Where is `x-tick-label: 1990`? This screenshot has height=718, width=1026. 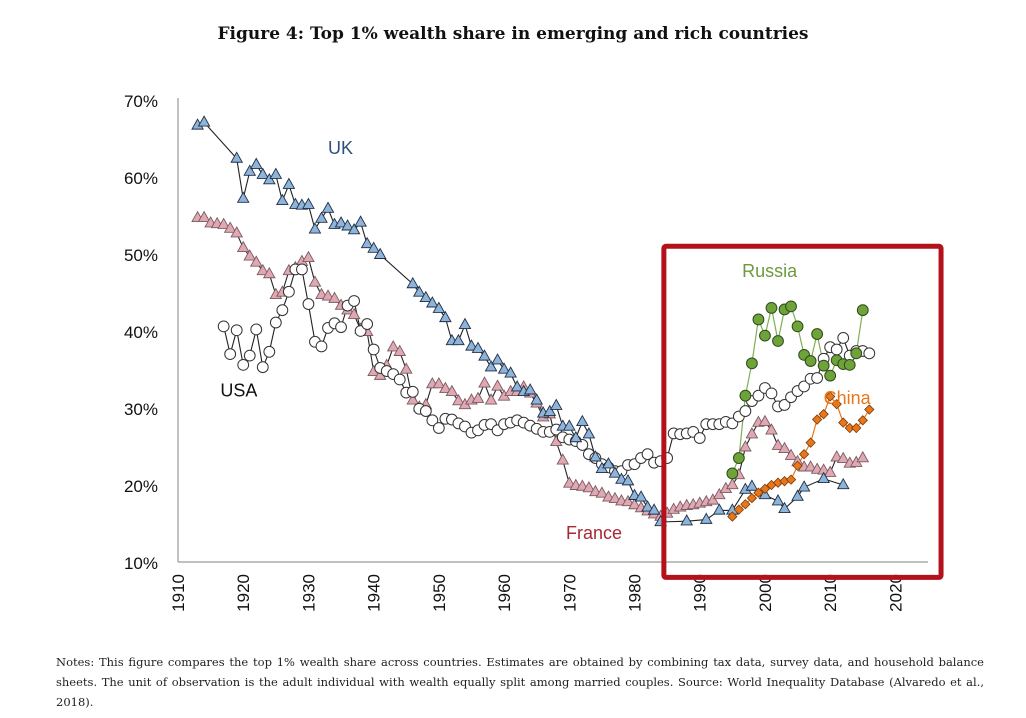
x-tick-label: 1990 is located at coordinates (700, 593).